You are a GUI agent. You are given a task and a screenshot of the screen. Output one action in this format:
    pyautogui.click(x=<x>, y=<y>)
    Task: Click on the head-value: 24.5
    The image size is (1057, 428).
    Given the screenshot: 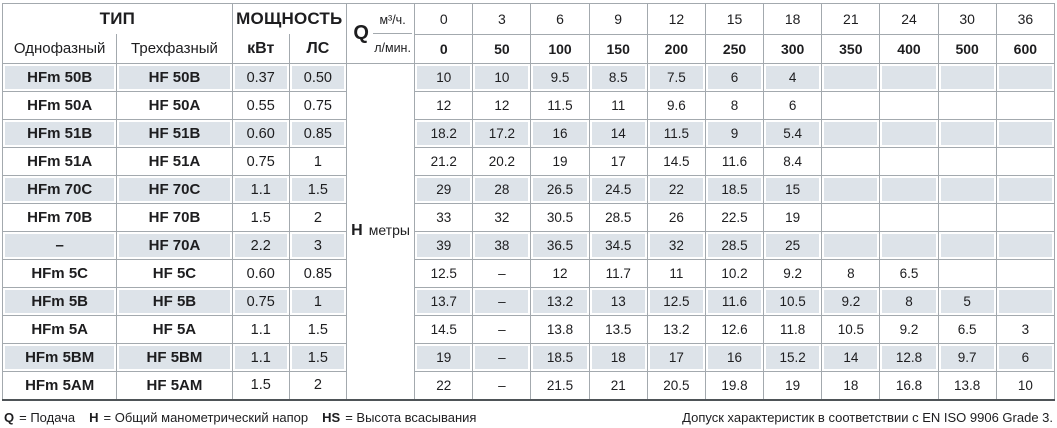 What is the action you would take?
    pyautogui.click(x=618, y=189)
    